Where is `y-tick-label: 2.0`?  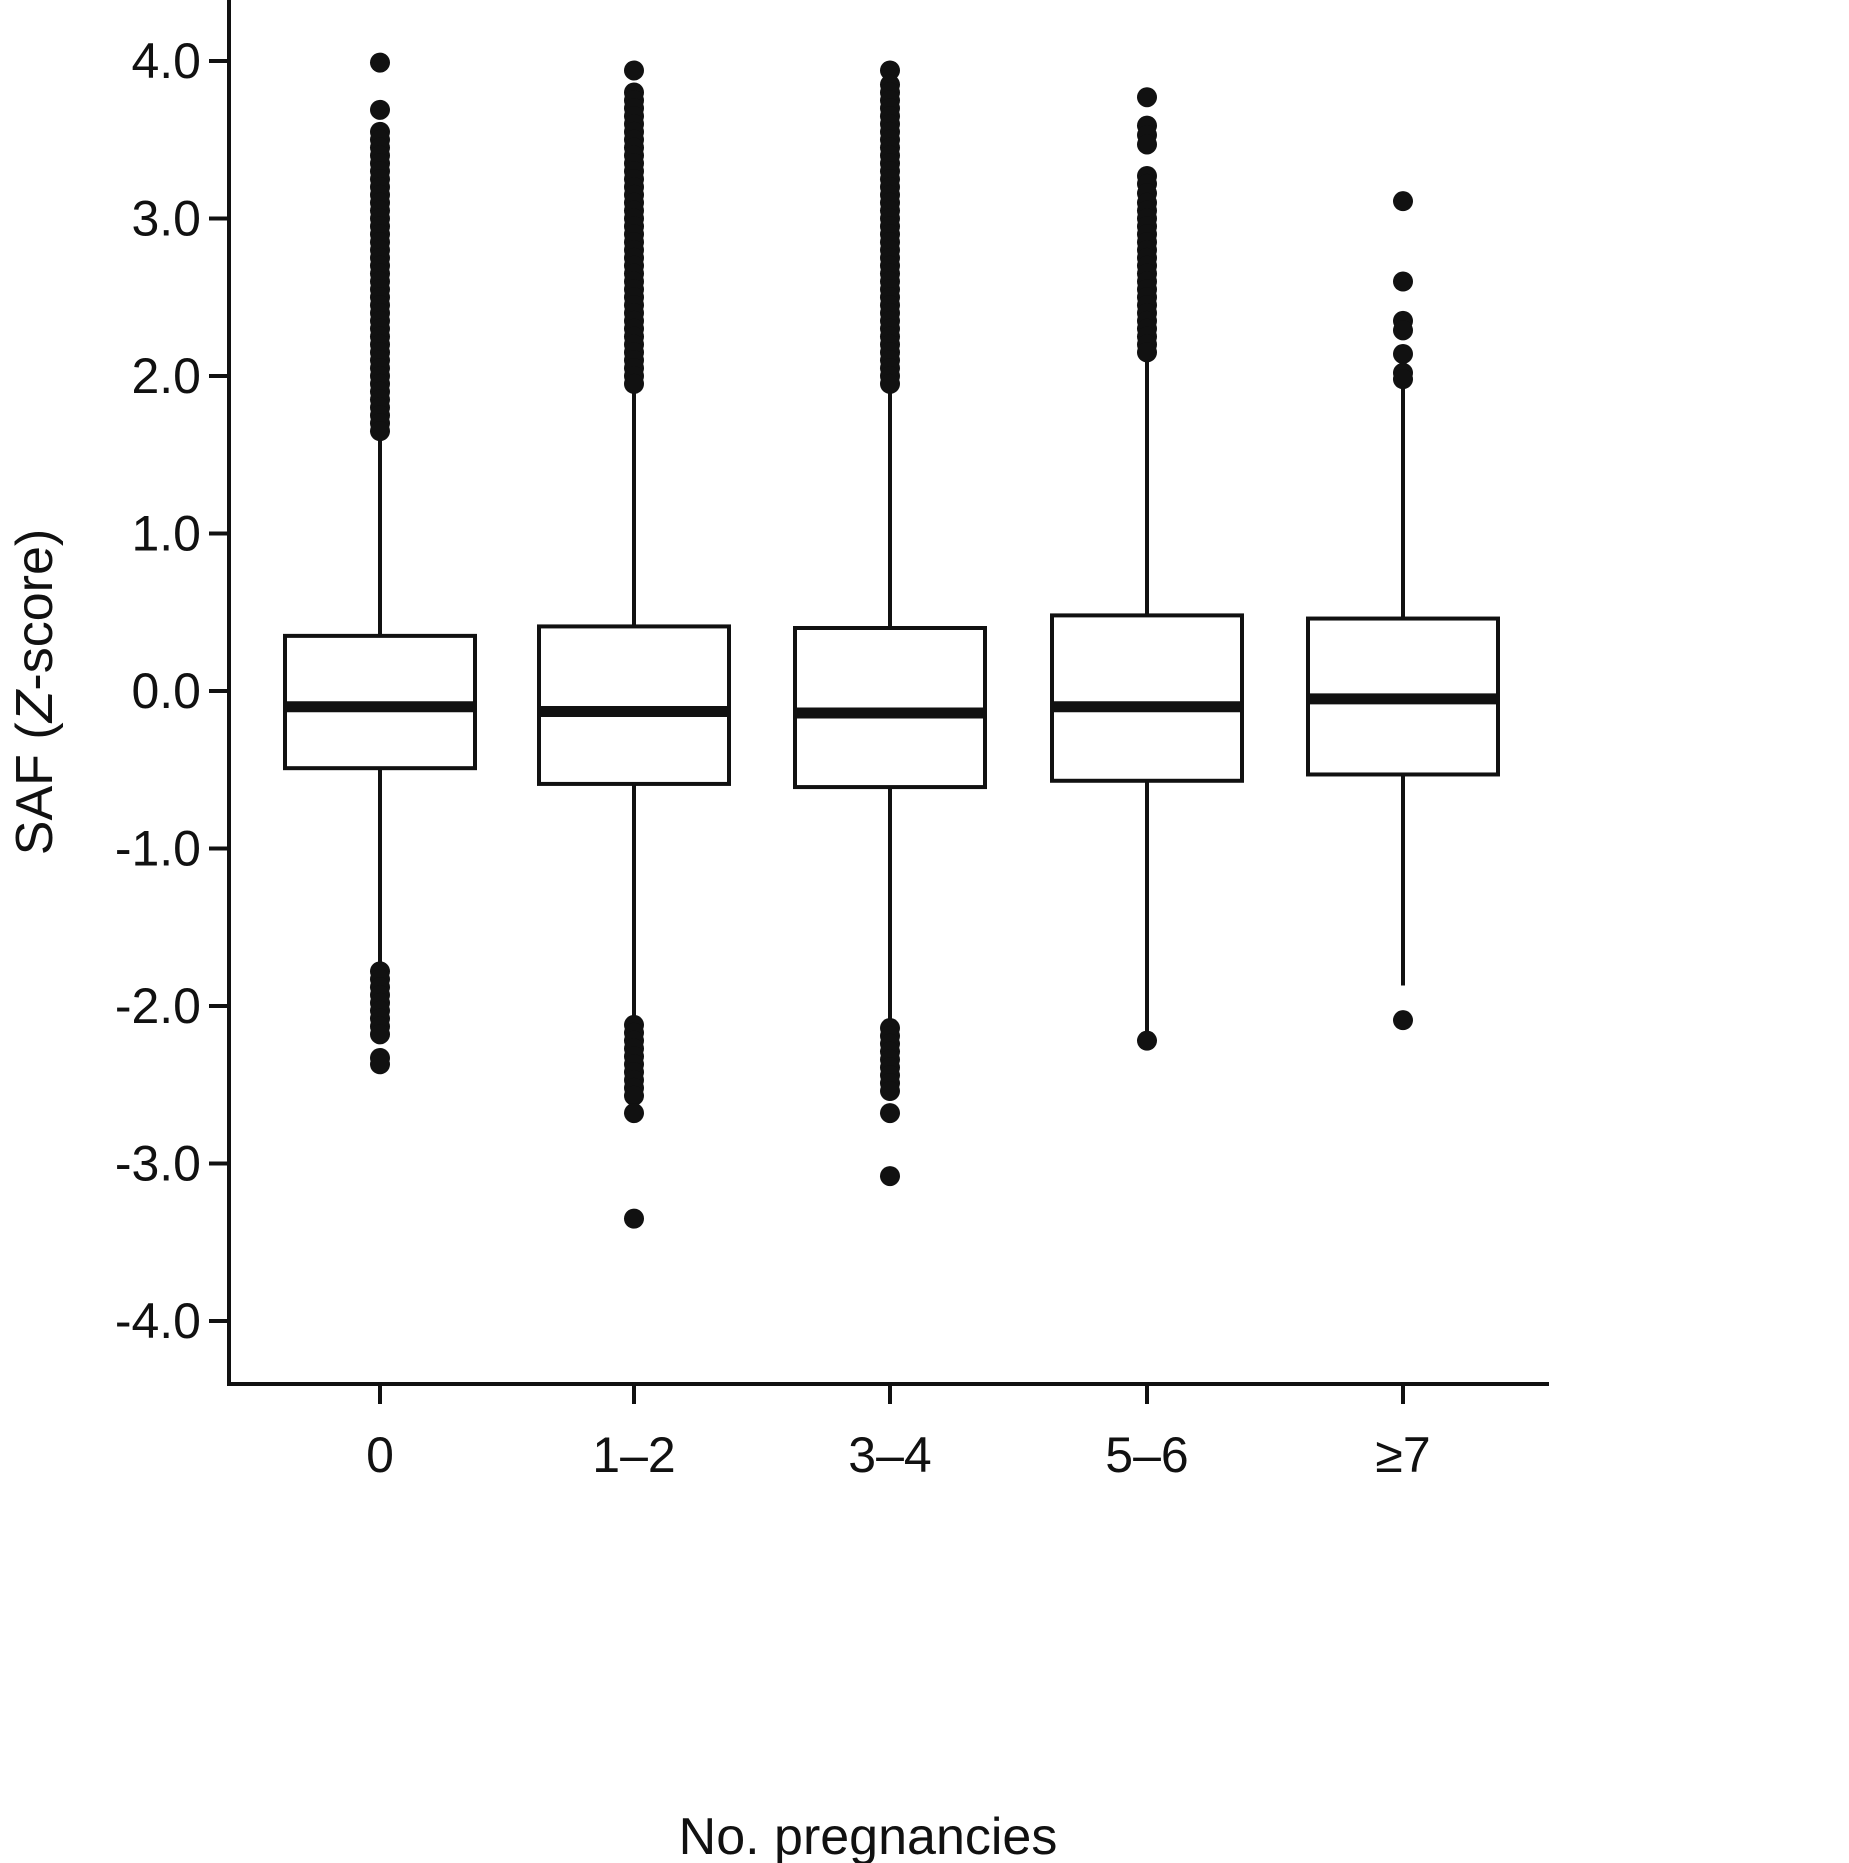
y-tick-label: 2.0 is located at coordinates (166, 376).